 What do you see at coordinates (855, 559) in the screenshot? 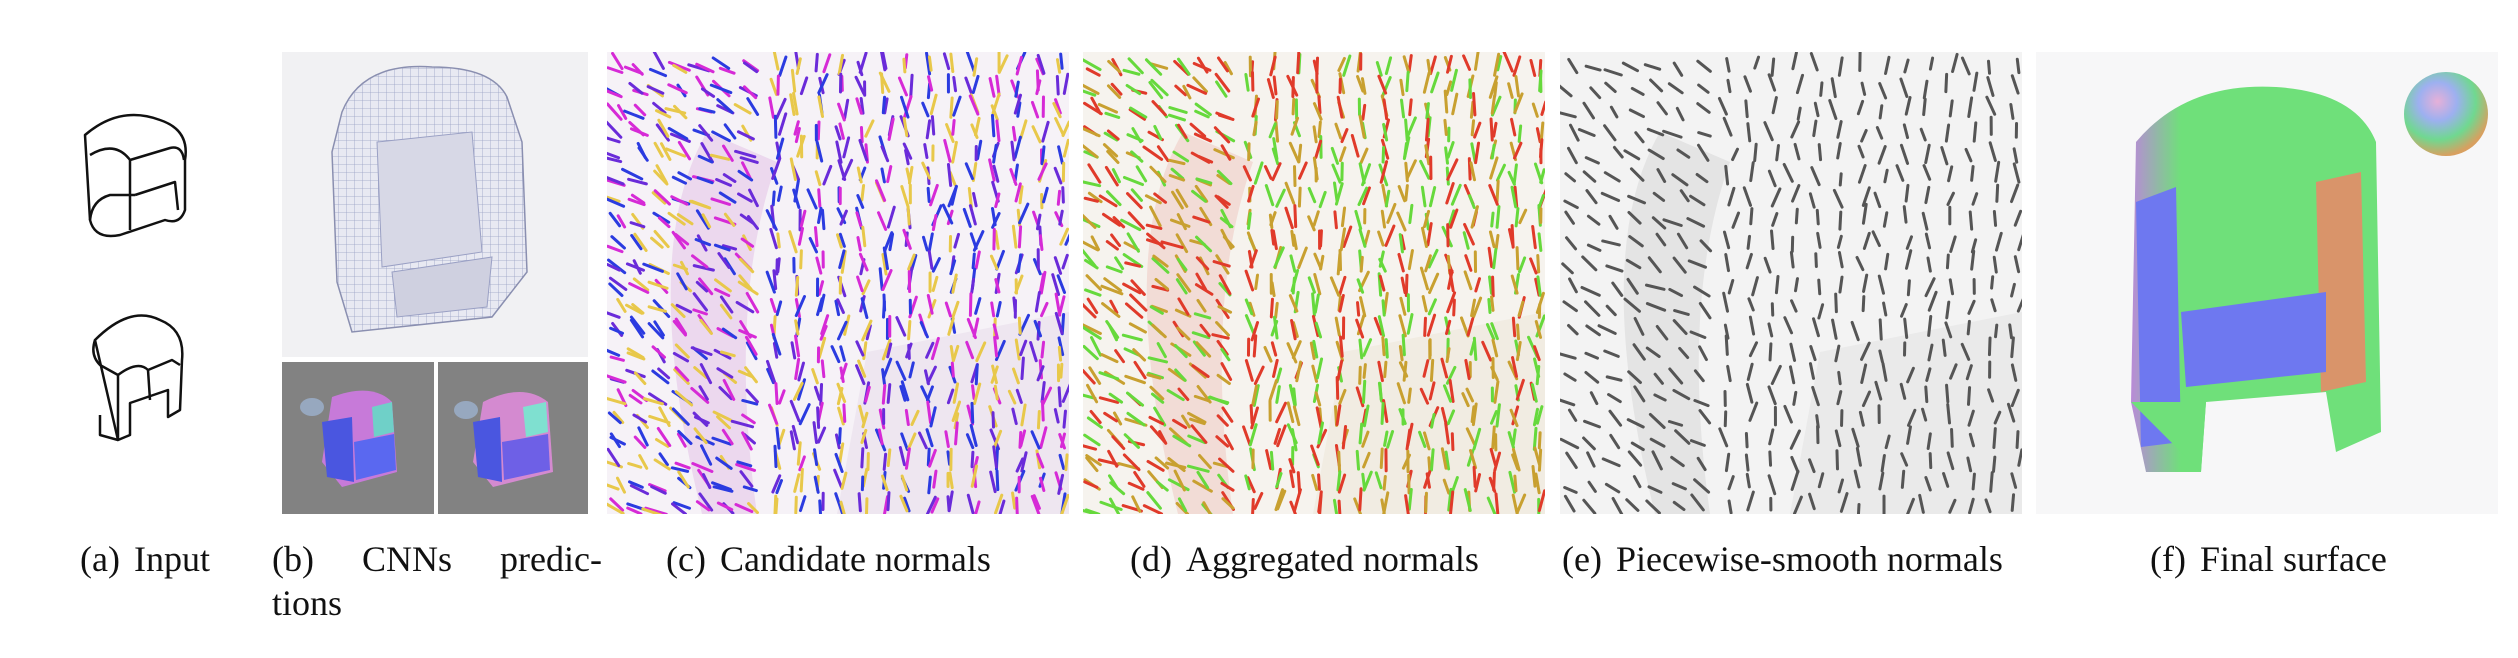
I see `caption-c-text: Candidate normals` at bounding box center [855, 559].